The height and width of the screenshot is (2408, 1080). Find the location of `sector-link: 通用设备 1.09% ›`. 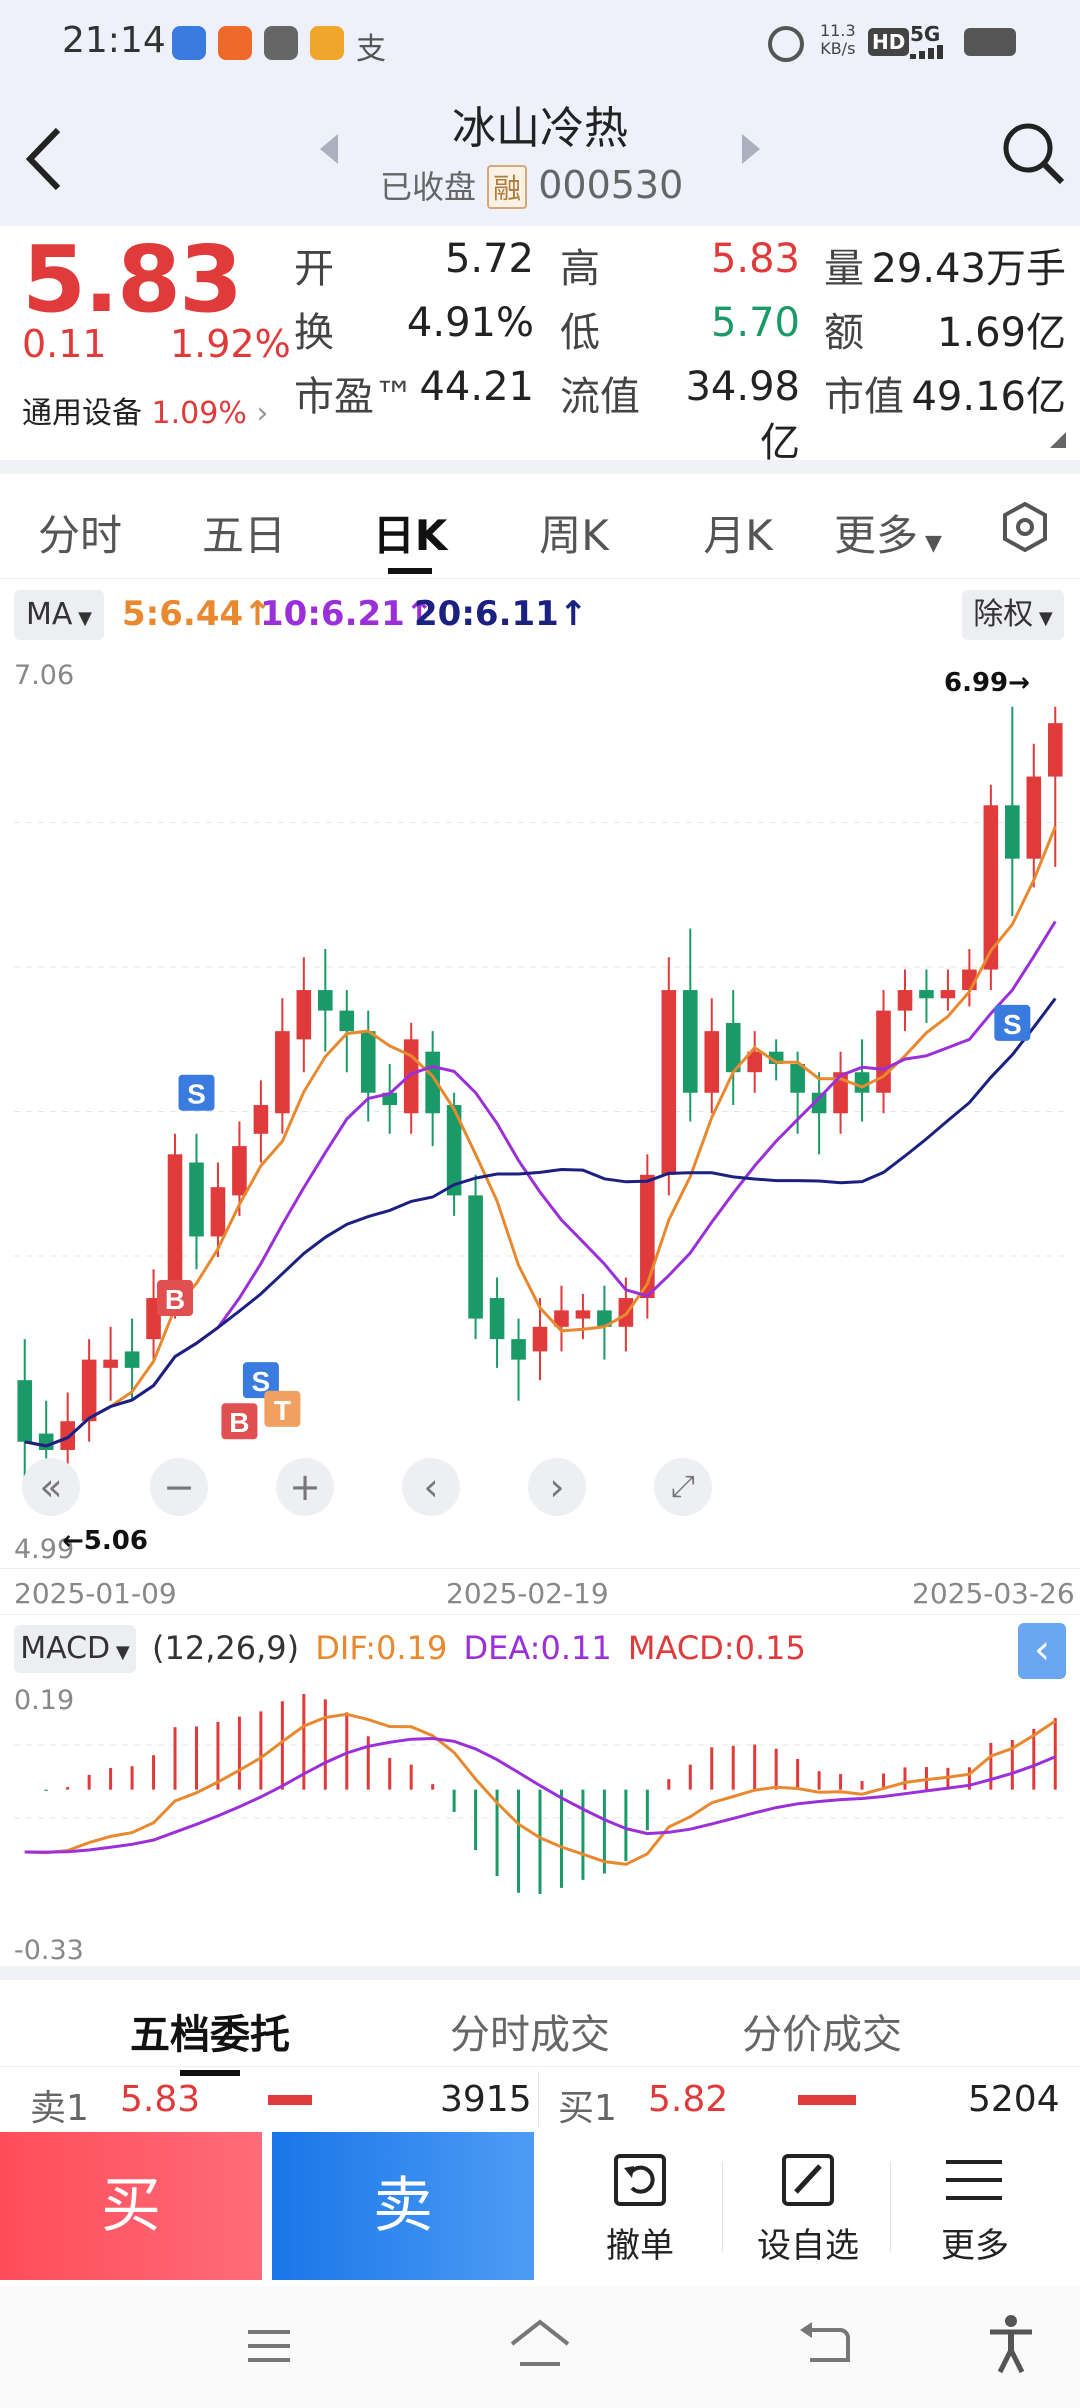

sector-link: 通用设备 1.09% › is located at coordinates (145, 410).